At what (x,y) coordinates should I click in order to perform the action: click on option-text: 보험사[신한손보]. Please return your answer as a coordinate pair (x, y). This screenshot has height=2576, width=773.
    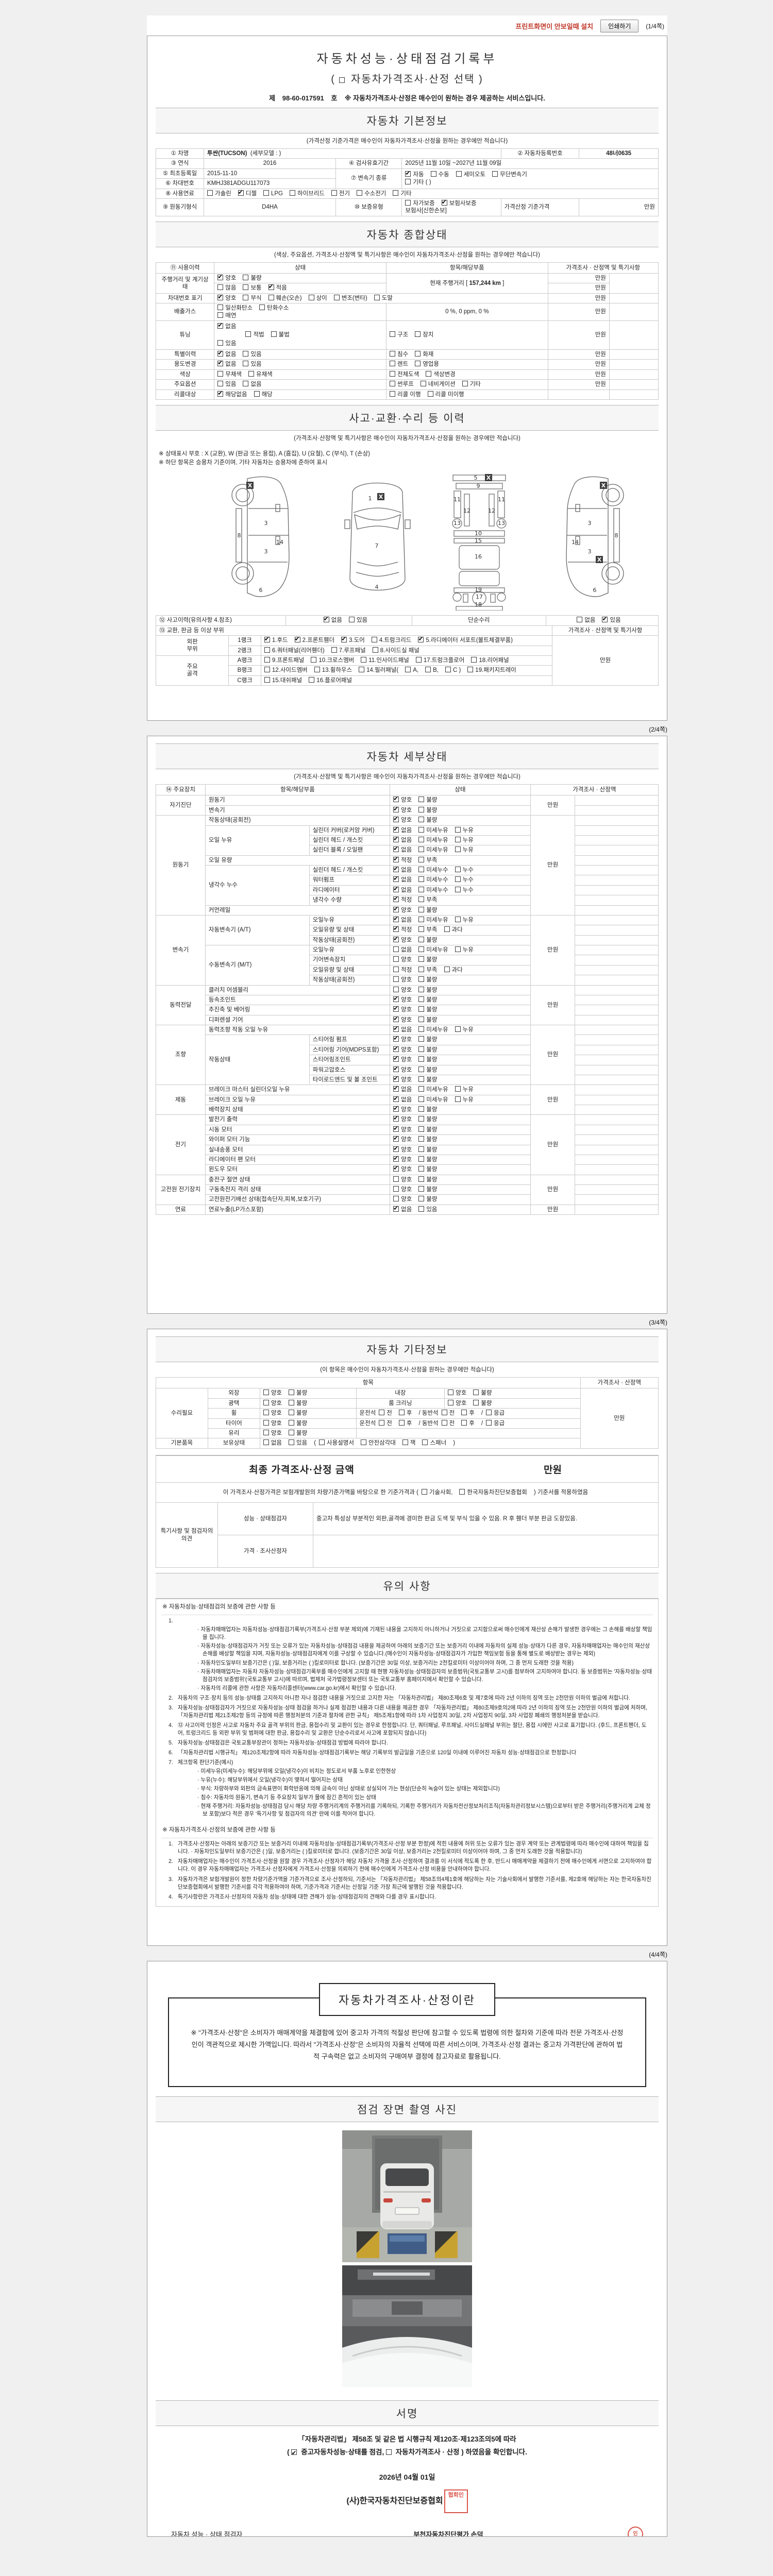
    Looking at the image, I should click on (426, 211).